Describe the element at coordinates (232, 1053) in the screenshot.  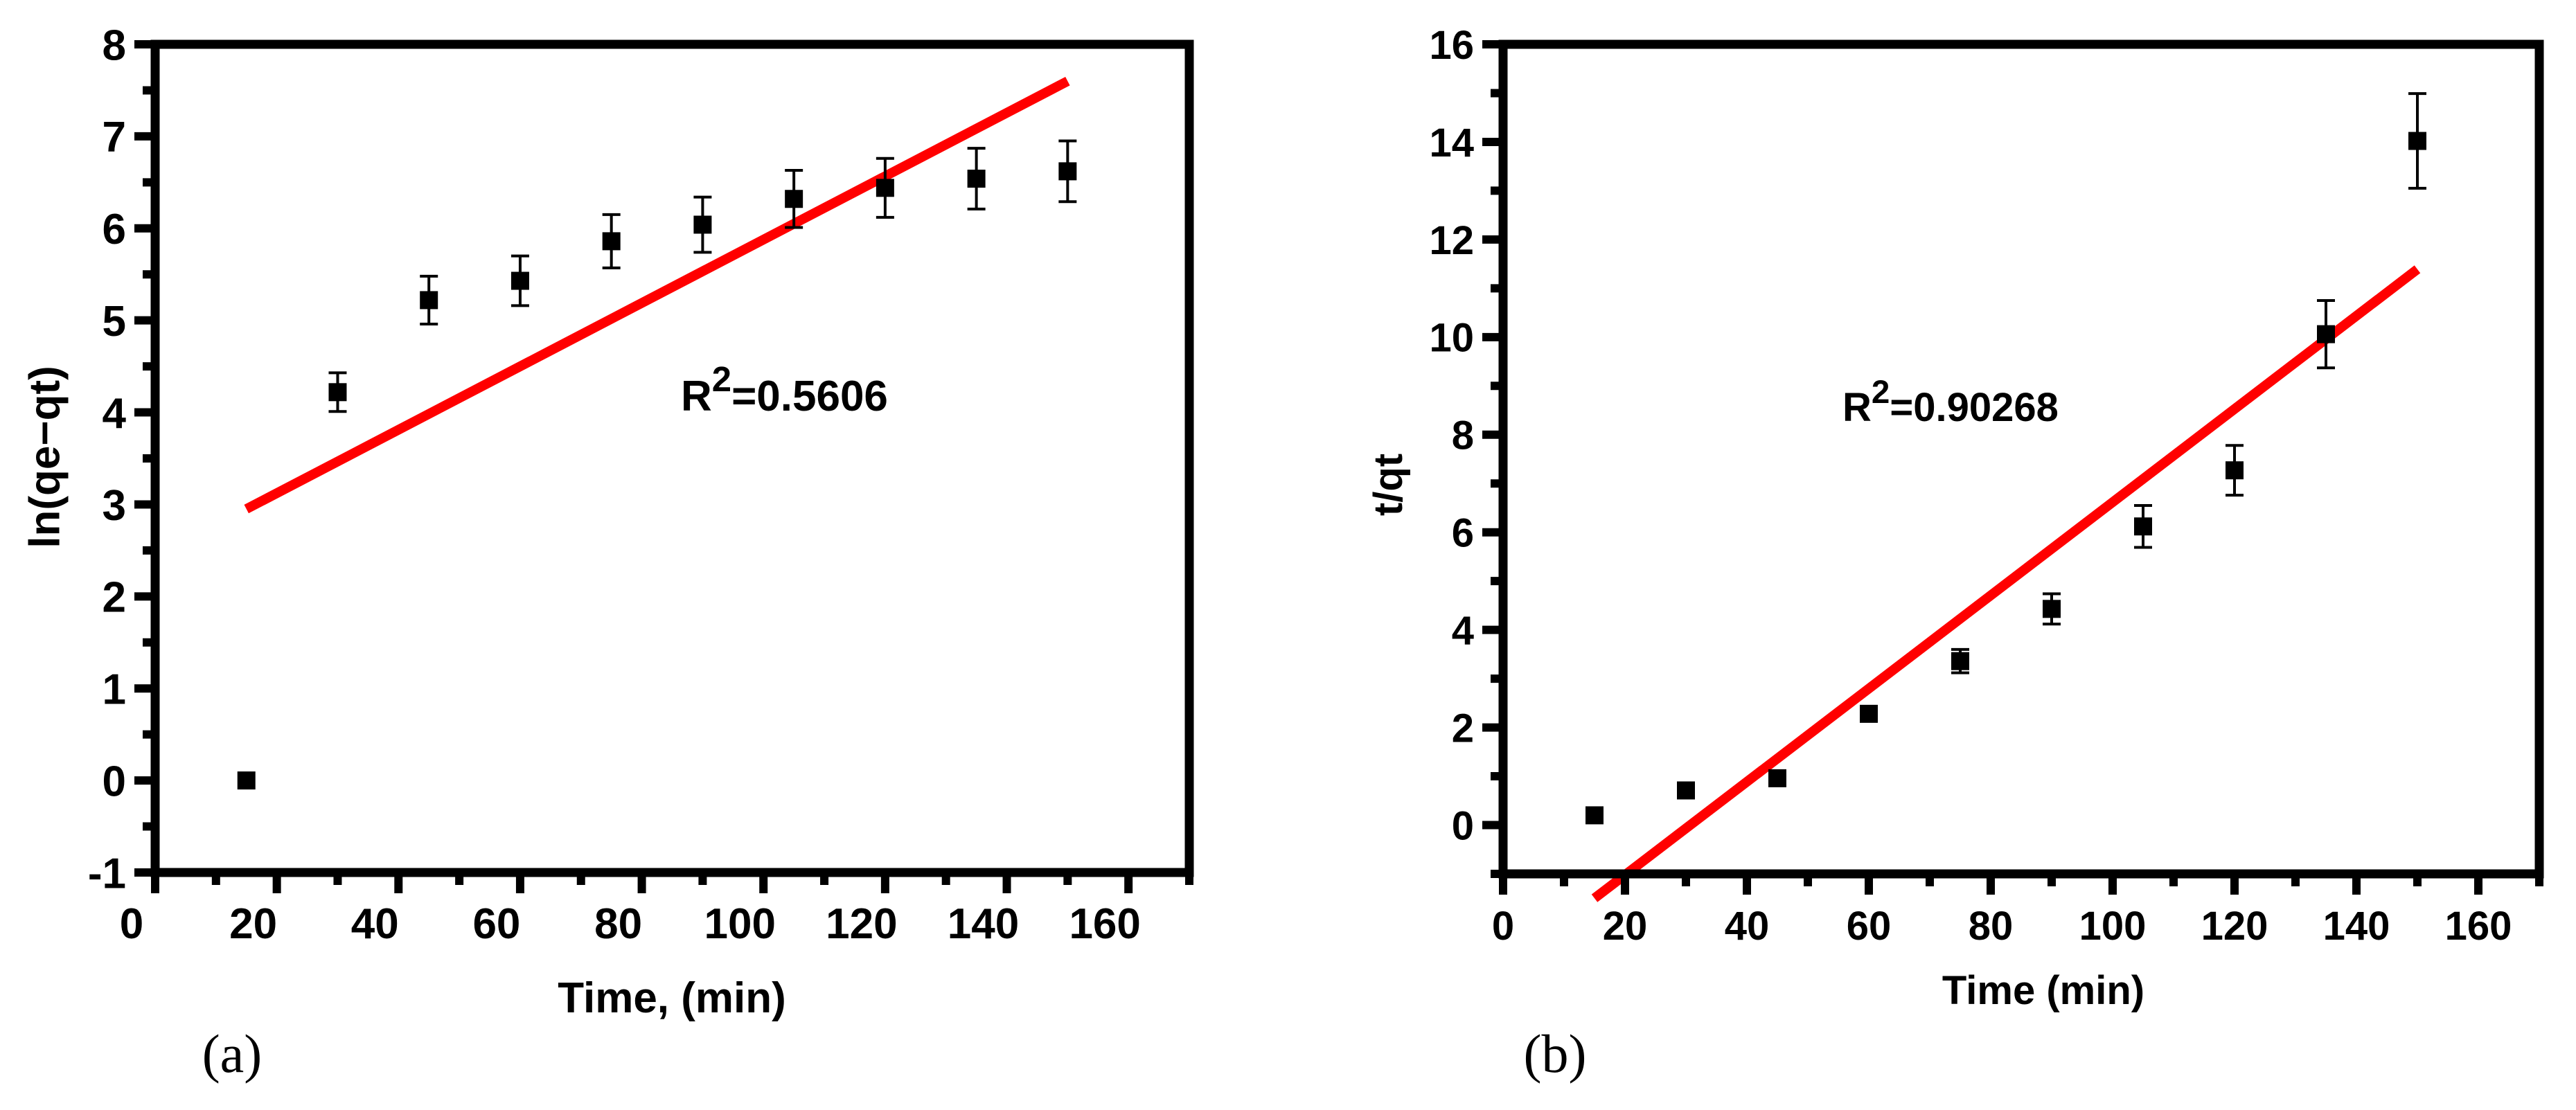
I see `panel-label-a: (a)` at that location.